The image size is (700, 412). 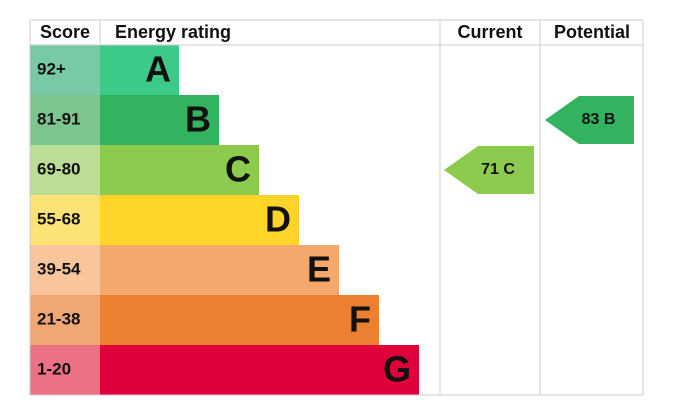 I want to click on potential-arrow, so click(x=589, y=120).